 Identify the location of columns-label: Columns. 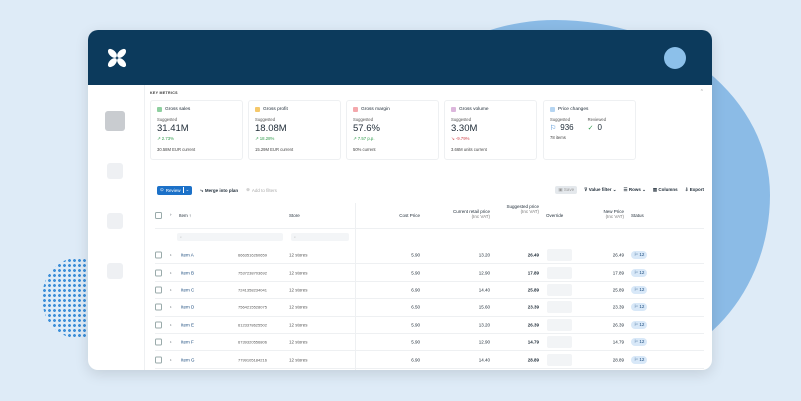
(668, 189).